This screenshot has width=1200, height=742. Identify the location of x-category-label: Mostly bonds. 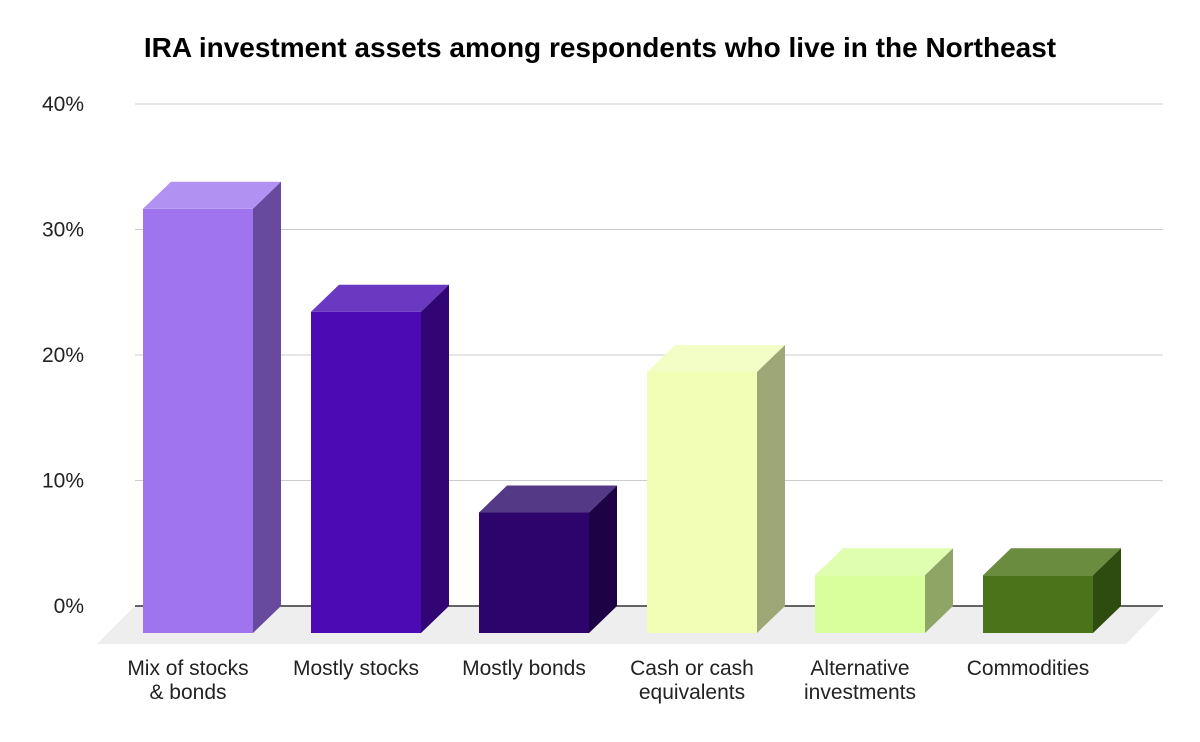
(524, 668).